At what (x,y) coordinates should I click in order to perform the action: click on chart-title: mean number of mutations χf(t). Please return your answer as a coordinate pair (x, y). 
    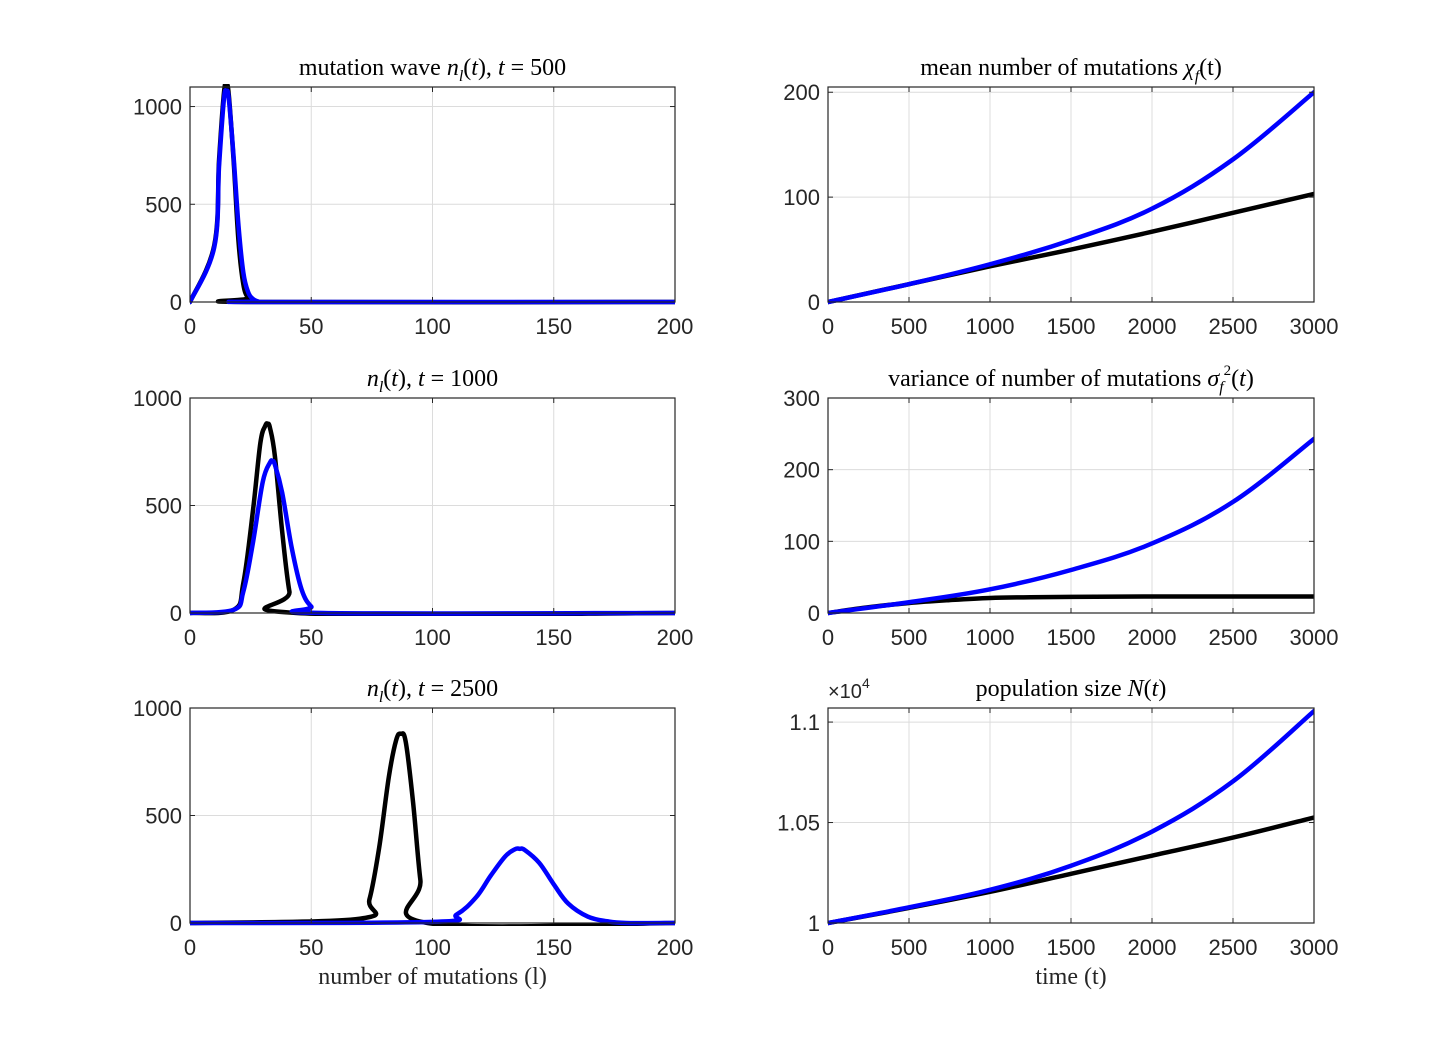
    Looking at the image, I should click on (1071, 70).